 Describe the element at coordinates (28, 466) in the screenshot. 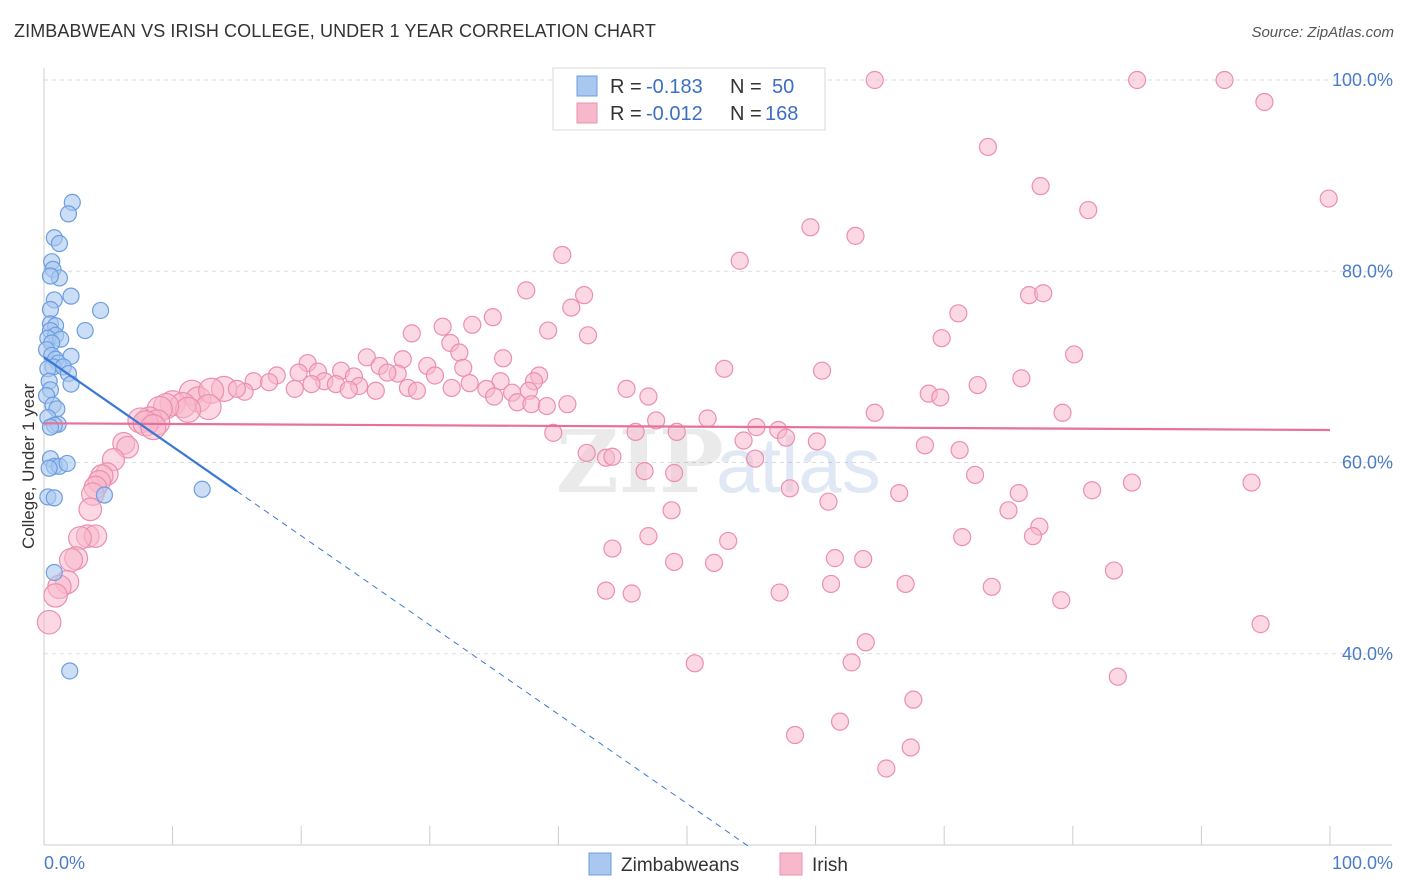

I see `y-axis-label: College, Under 1 year` at that location.